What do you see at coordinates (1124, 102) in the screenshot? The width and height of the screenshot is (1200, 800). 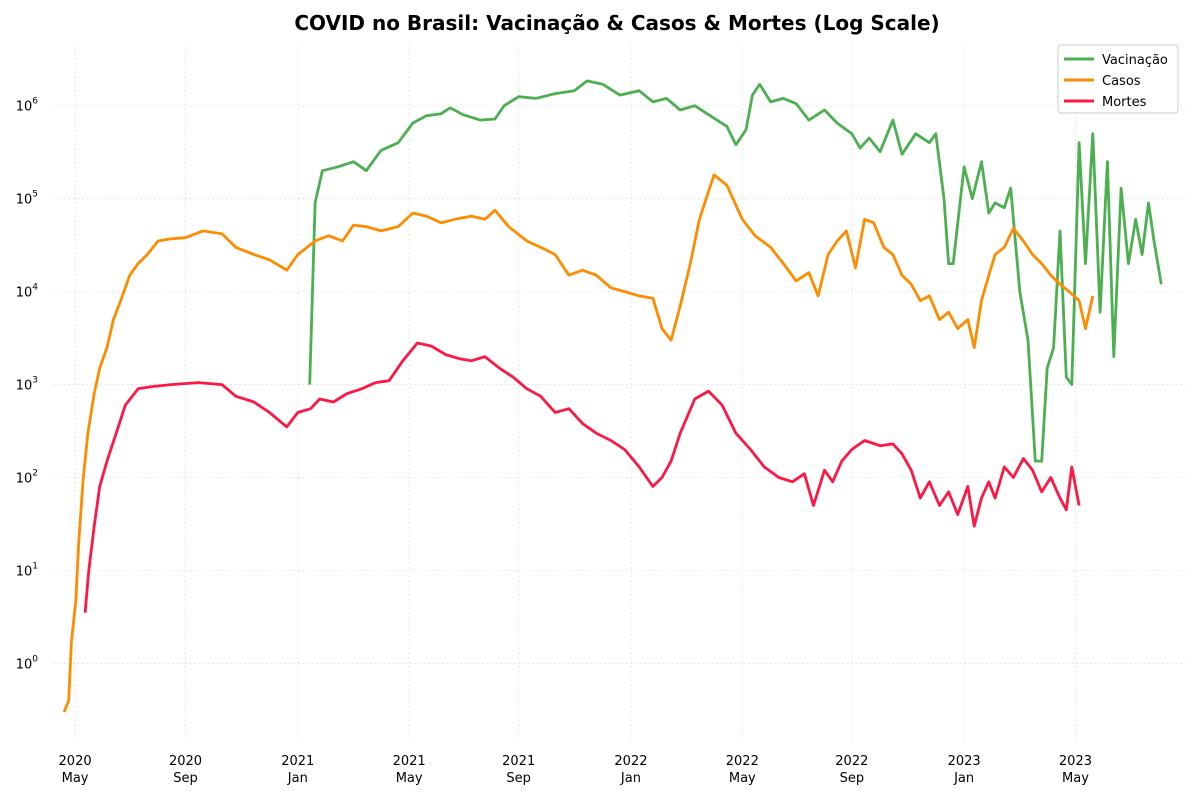 I see `legend-label: Mortes` at bounding box center [1124, 102].